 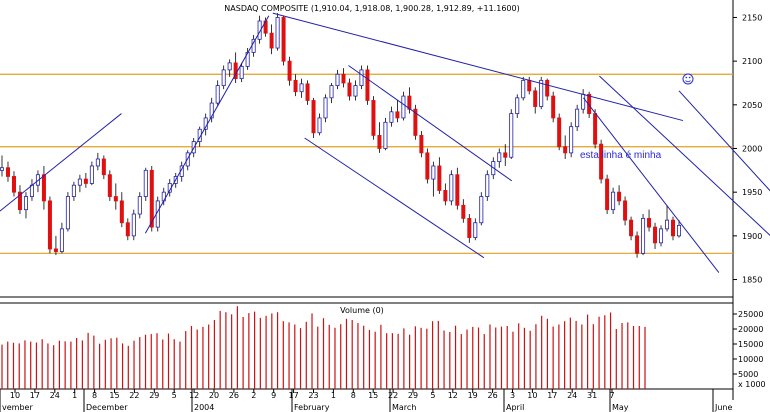 I want to click on x-tick-label-15: 23, so click(x=313, y=395).